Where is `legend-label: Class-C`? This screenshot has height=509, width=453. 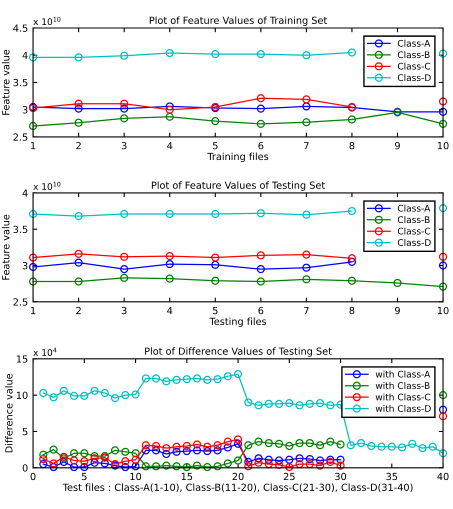 legend-label: Class-C is located at coordinates (414, 231).